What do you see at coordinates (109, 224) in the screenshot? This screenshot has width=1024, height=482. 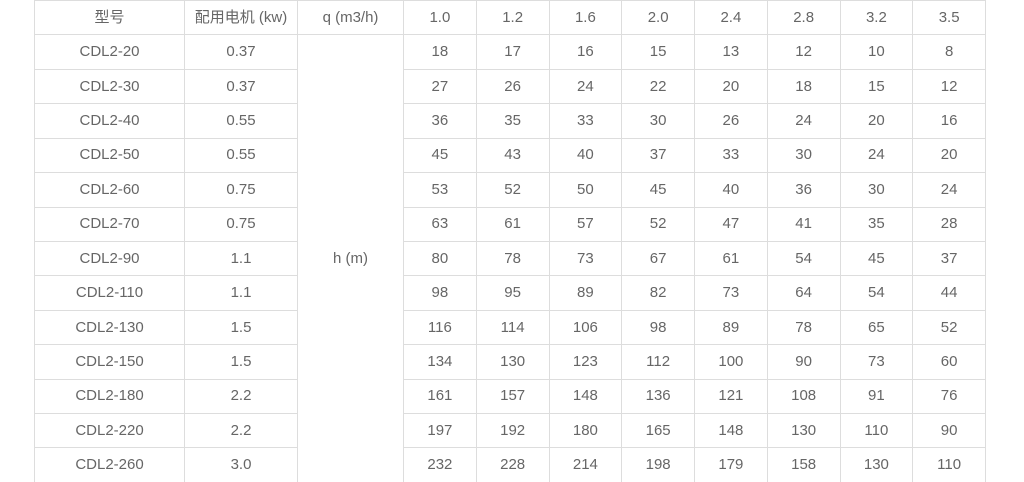 I see `model-cell: CDL2-70` at bounding box center [109, 224].